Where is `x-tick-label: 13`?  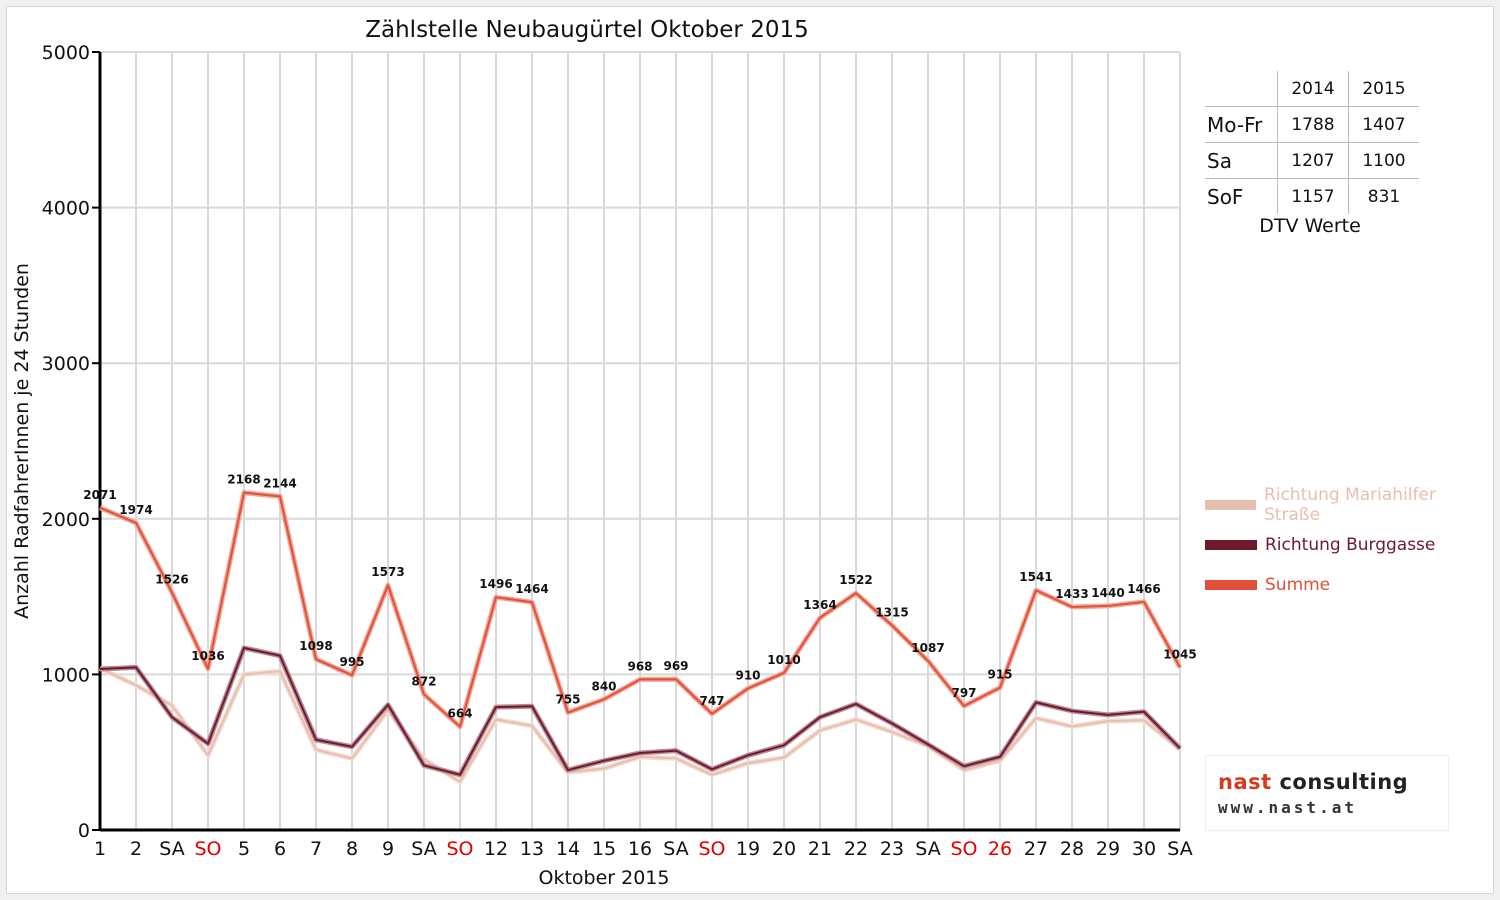 x-tick-label: 13 is located at coordinates (532, 849).